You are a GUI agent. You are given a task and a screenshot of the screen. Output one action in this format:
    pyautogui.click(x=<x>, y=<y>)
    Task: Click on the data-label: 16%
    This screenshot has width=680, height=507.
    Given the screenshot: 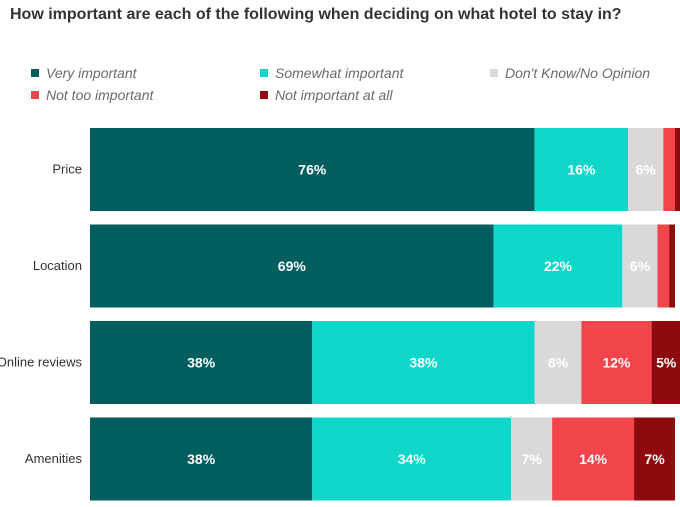 What is the action you would take?
    pyautogui.click(x=581, y=170)
    